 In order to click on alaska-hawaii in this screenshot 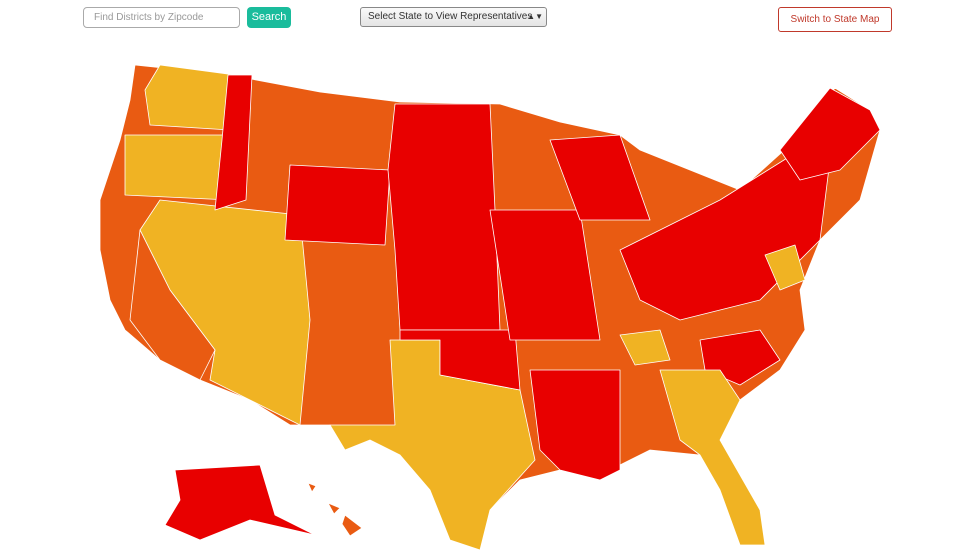, I will do `click(263, 502)`.